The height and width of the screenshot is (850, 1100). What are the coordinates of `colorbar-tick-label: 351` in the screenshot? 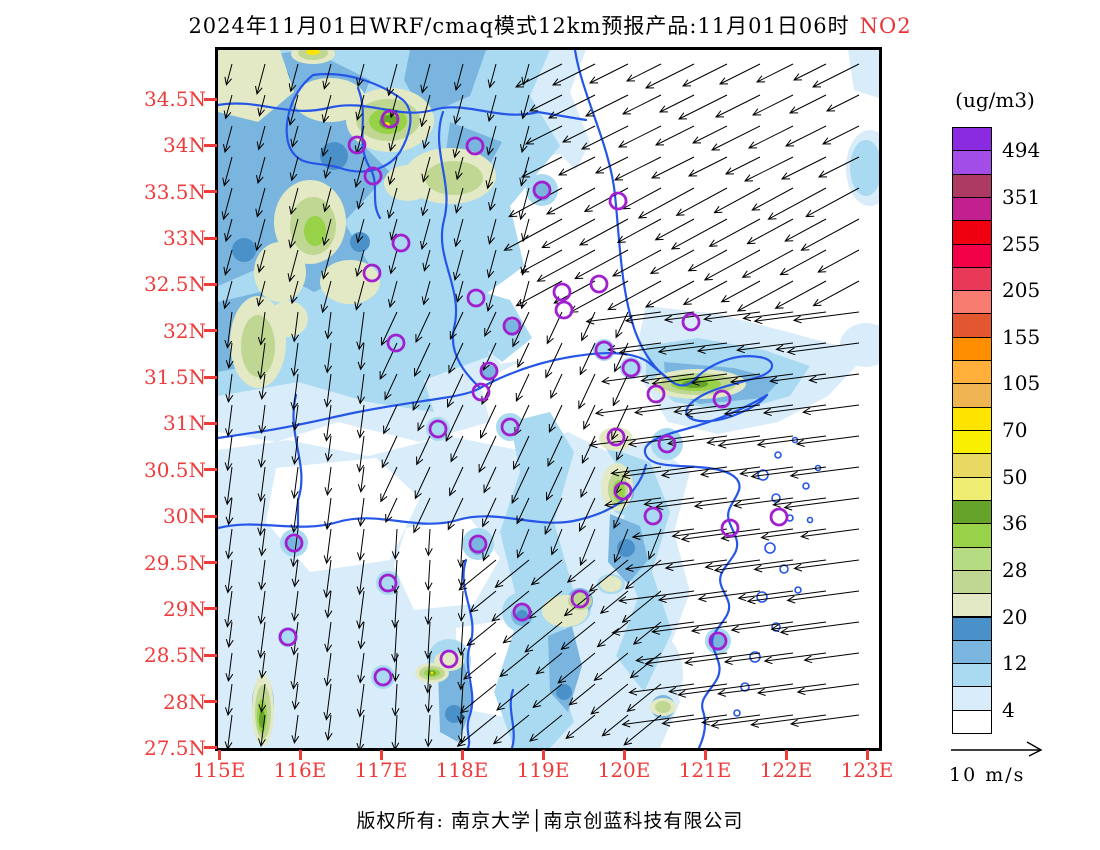 It's located at (1021, 196).